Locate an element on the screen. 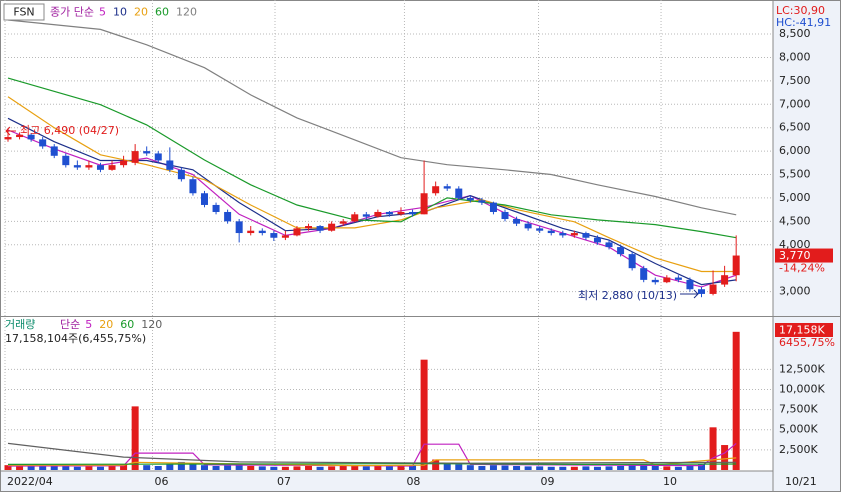 Image resolution: width=841 pixels, height=492 pixels. y-tick-label: 10,000K is located at coordinates (802, 388).